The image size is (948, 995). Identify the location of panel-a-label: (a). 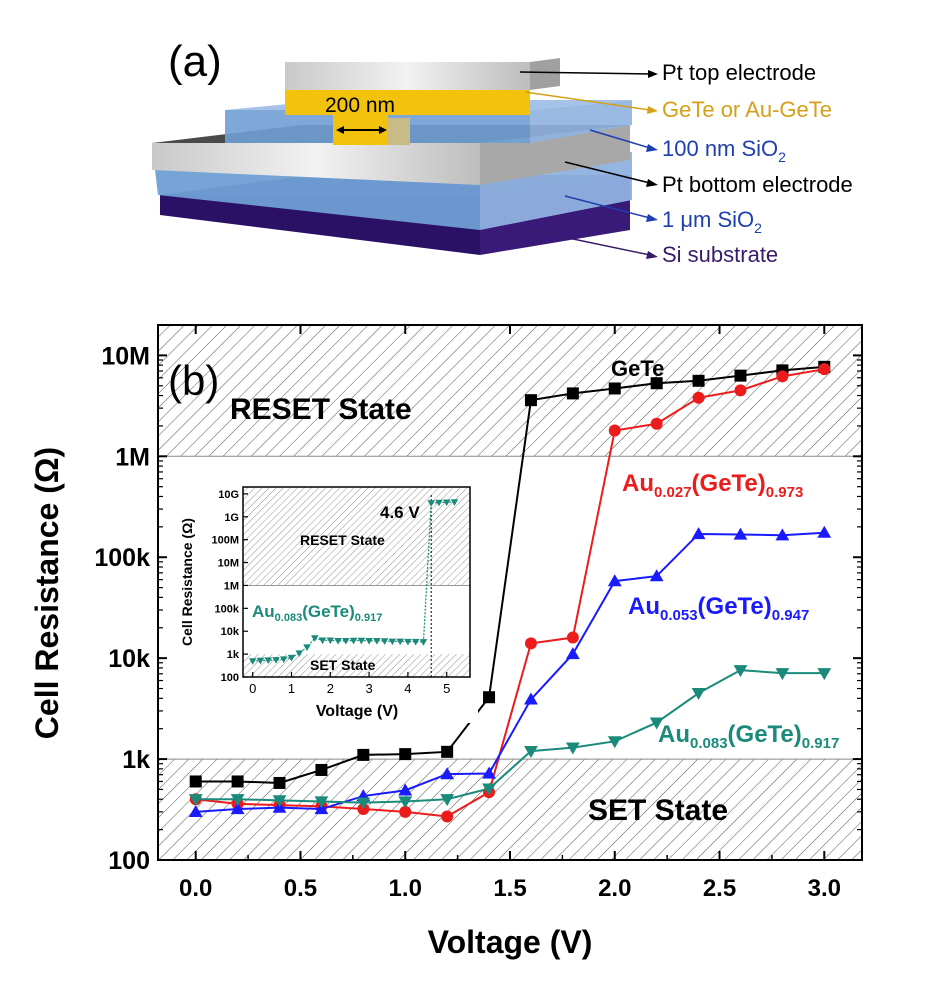
(195, 61).